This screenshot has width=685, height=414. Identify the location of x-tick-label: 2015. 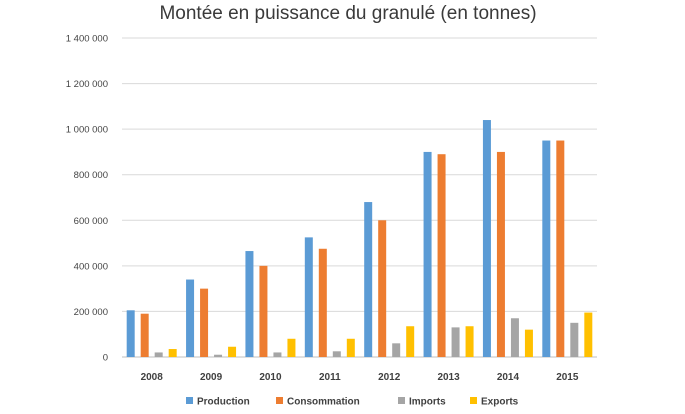
(567, 377).